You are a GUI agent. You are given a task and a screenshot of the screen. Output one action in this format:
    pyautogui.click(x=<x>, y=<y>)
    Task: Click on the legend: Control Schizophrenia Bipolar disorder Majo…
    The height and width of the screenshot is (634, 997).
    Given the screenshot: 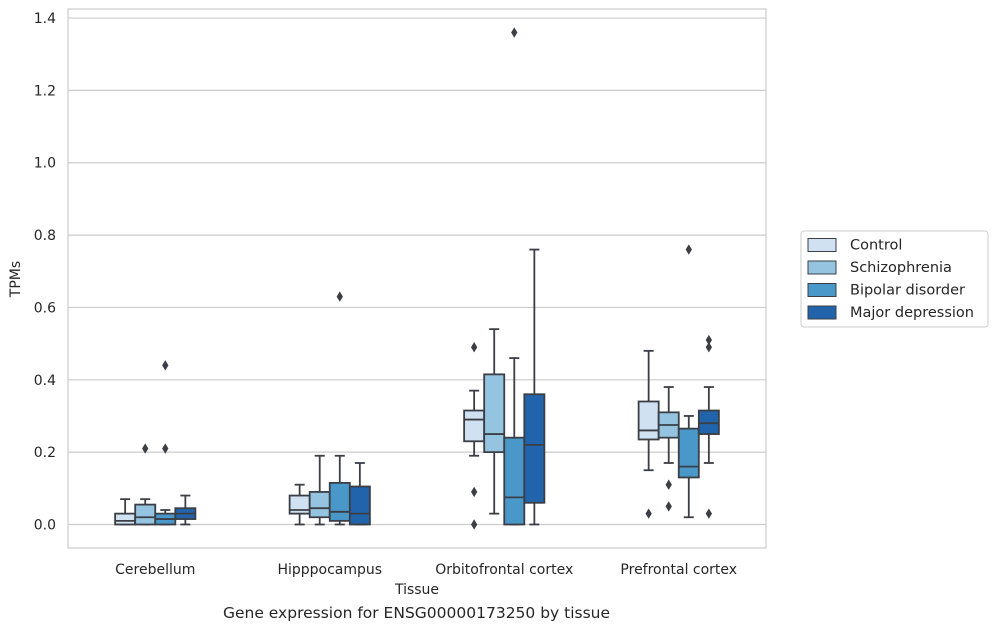 What is the action you would take?
    pyautogui.click(x=894, y=279)
    